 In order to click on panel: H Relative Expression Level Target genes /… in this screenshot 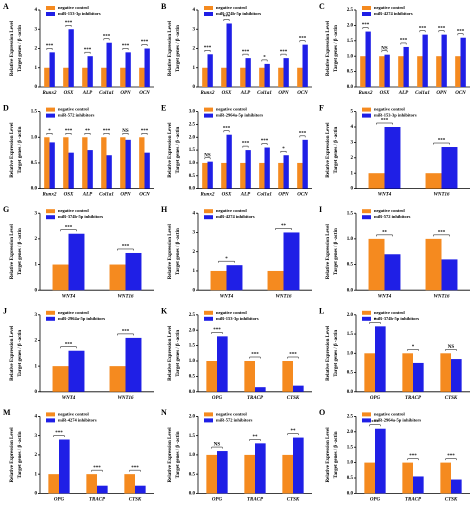, I will do `click(236, 252)`.